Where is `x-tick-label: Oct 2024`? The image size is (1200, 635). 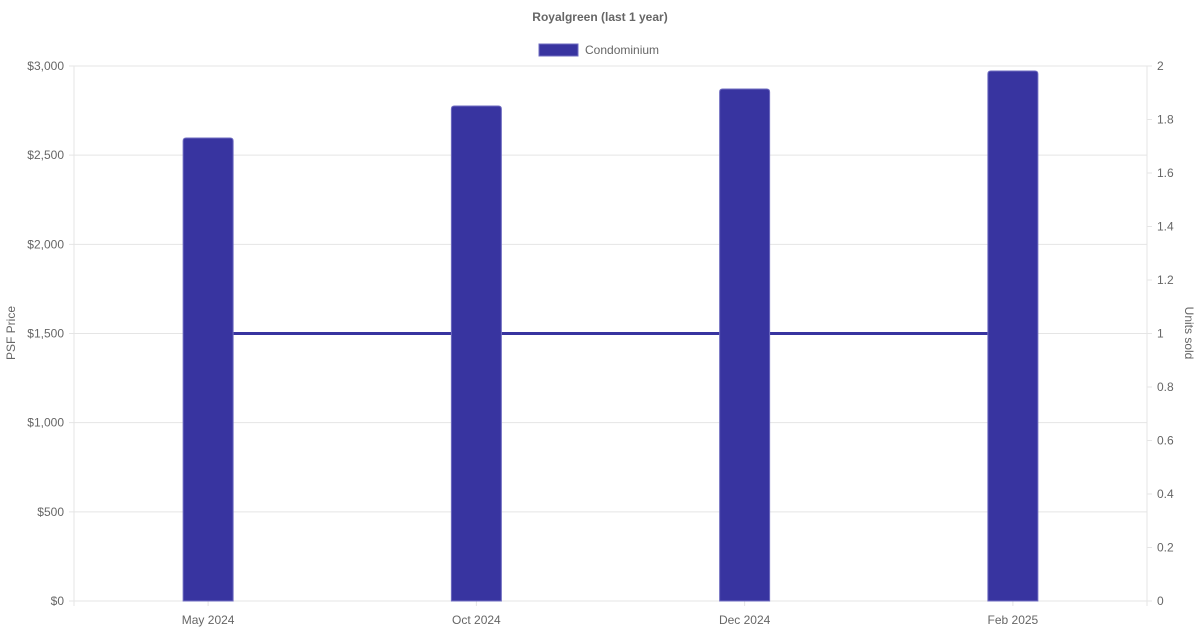
x-tick-label: Oct 2024 is located at coordinates (476, 620).